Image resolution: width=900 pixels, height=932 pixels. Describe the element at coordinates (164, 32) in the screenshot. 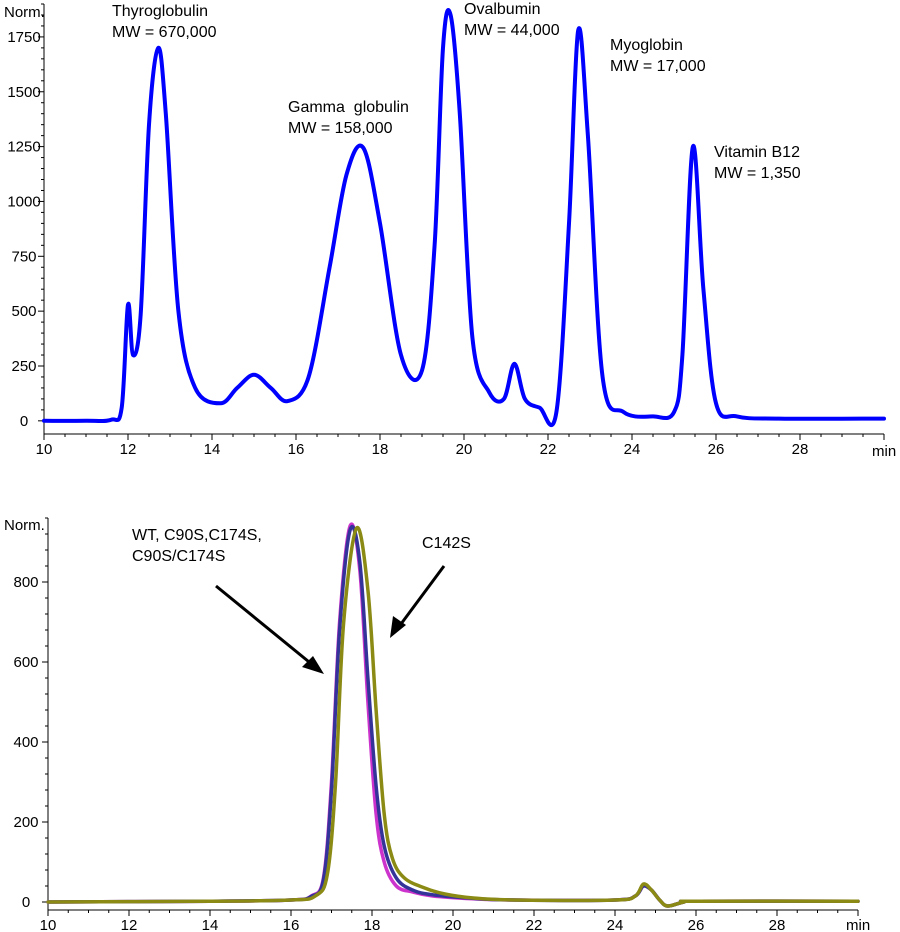

I see `annotation-line: MW = 670,000` at that location.